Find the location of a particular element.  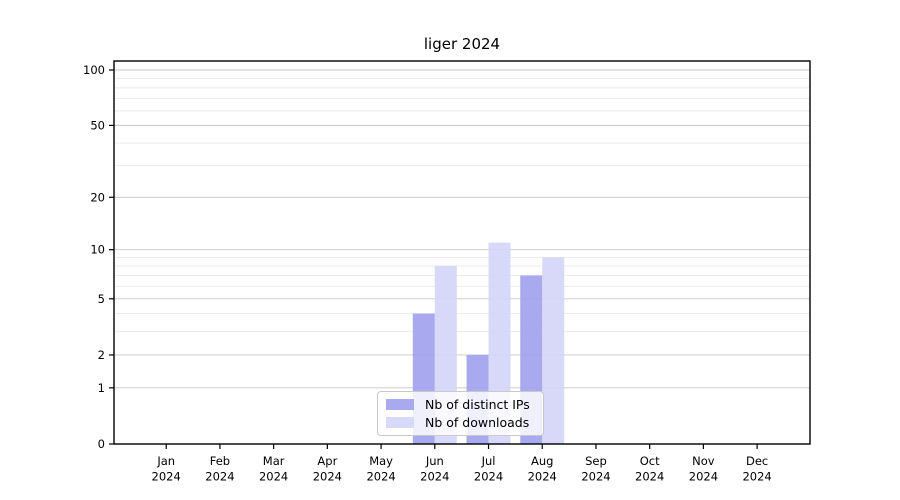

legend-item-downloads: Nb of downloads is located at coordinates (460, 422).